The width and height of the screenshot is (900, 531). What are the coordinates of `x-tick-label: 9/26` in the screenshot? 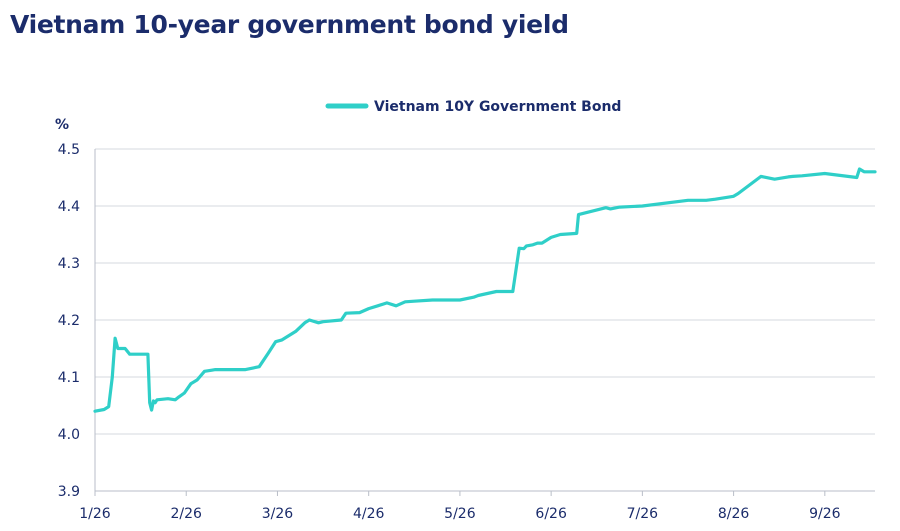 It's located at (825, 514).